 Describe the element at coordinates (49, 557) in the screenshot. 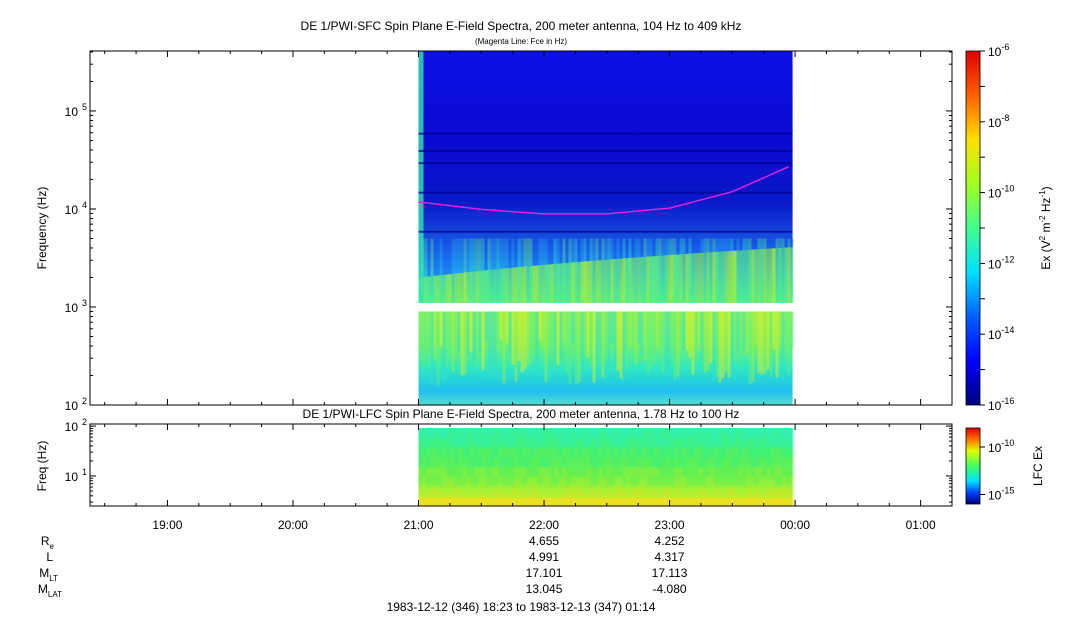

I see `orbit-row-label: L` at that location.